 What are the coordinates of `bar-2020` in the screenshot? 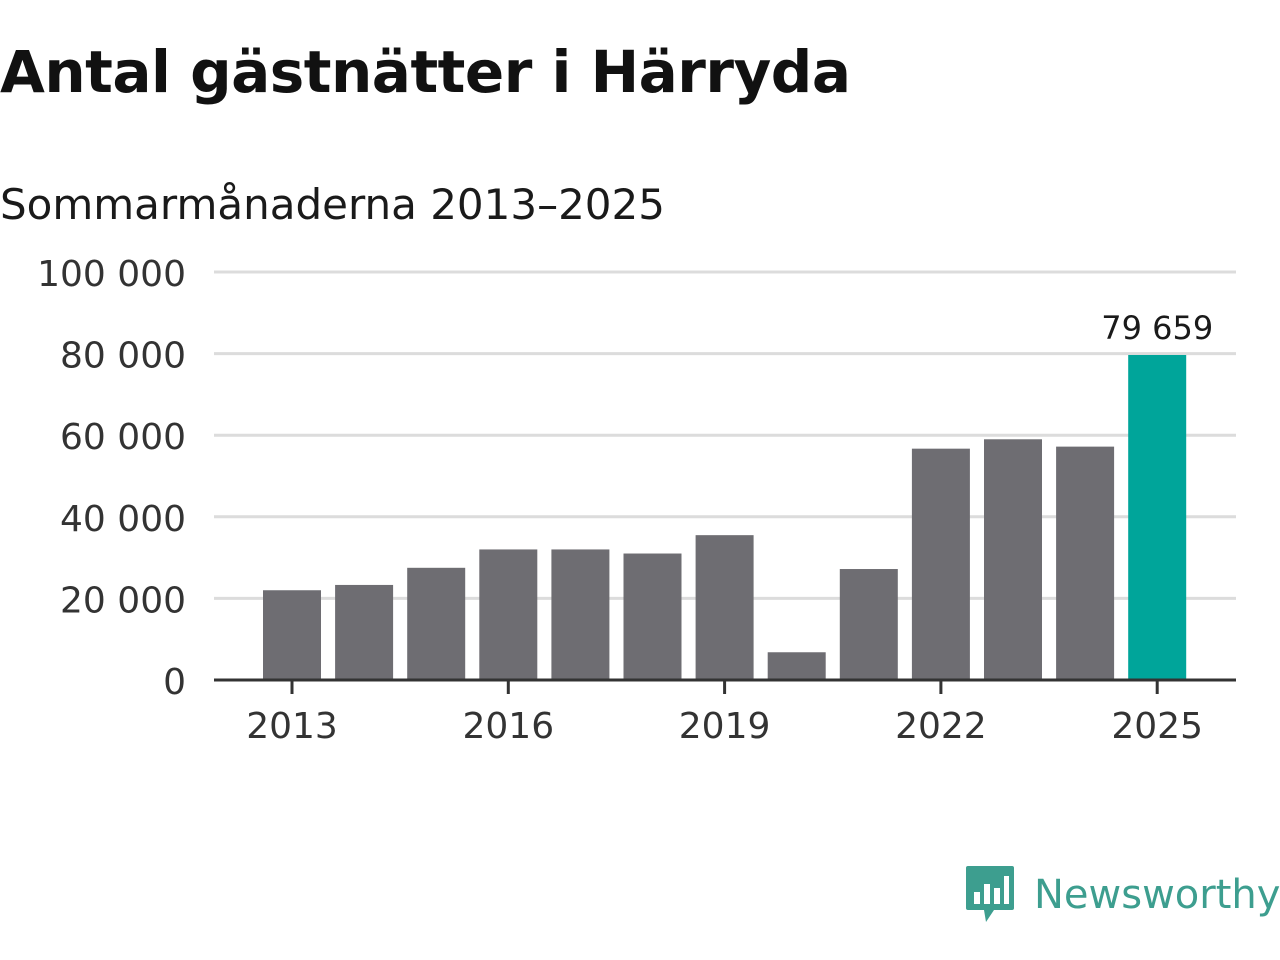 It's located at (796, 666).